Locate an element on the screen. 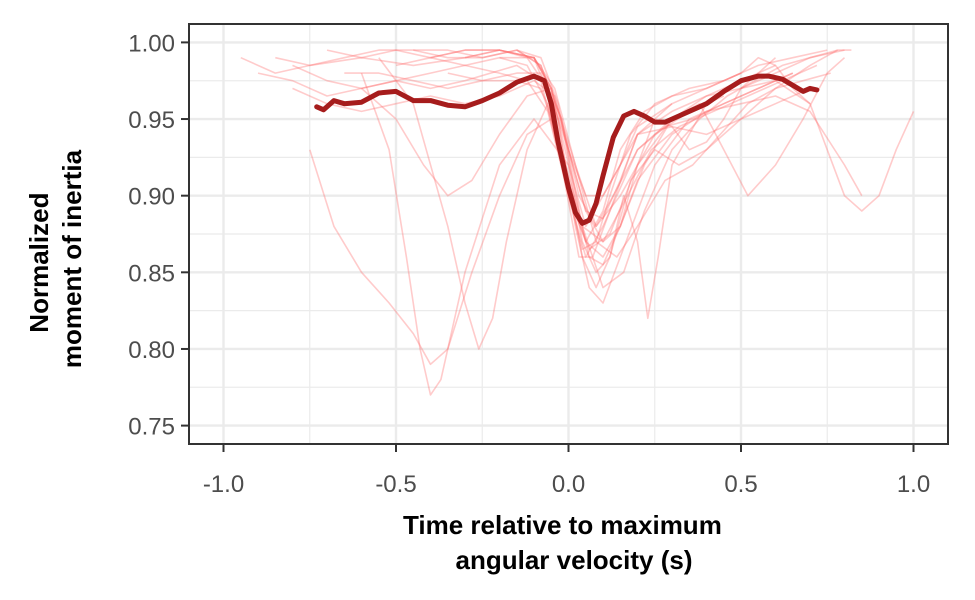  y-tick-label: 0.75 is located at coordinates (151, 427).